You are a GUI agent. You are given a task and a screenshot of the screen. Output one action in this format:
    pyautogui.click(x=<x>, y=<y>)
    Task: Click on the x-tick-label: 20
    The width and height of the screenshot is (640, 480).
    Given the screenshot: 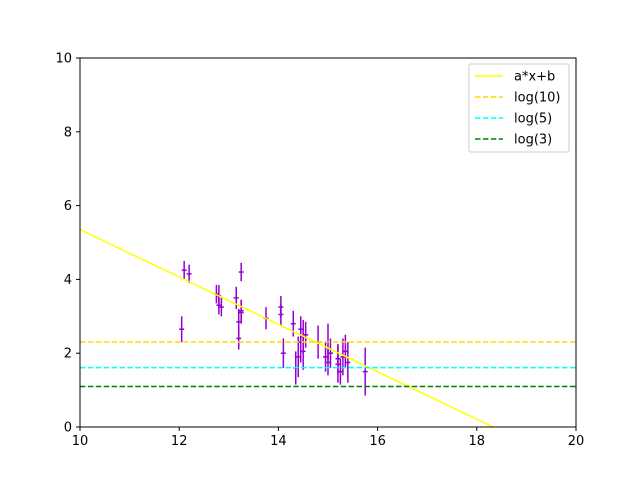 What is the action you would take?
    pyautogui.click(x=576, y=441)
    